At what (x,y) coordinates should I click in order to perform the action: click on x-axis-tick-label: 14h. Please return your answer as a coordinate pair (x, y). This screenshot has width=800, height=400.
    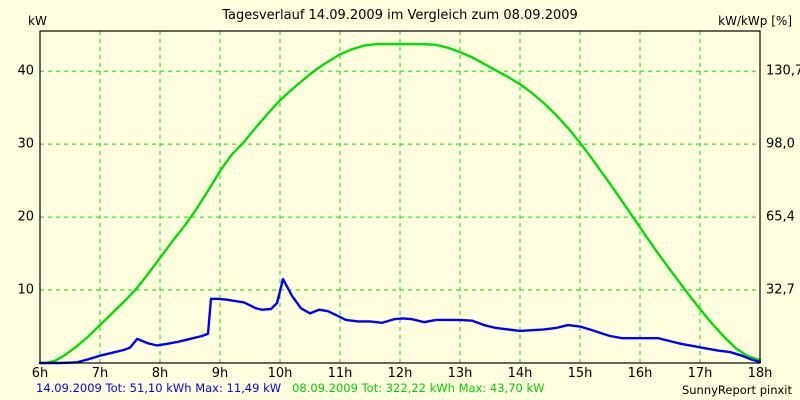
    Looking at the image, I should click on (520, 373).